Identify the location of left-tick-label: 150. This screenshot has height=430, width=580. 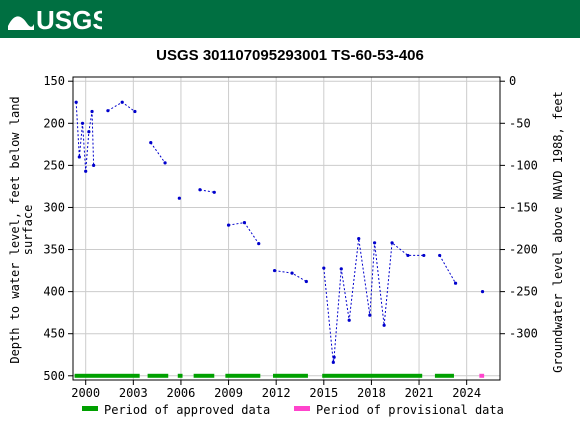
(54, 81).